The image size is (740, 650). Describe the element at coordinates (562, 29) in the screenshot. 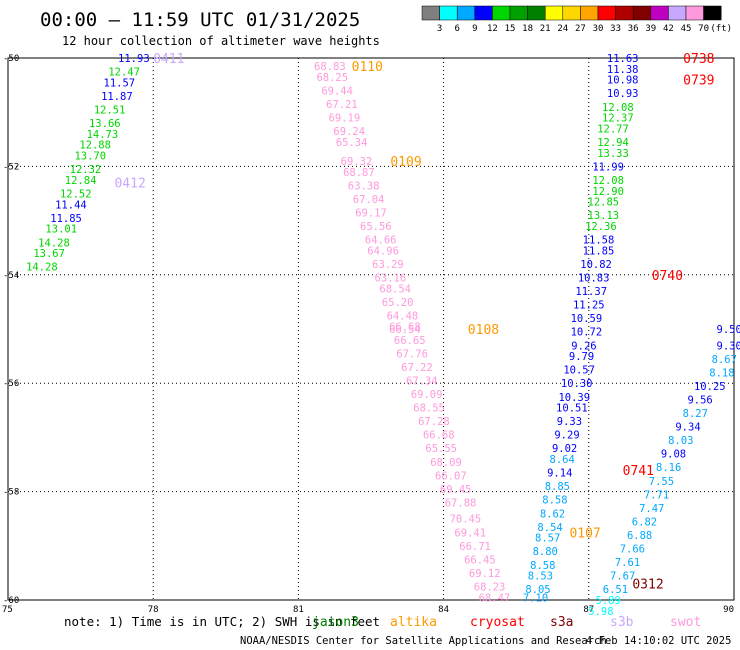

I see `colorbar-tick-label: 24` at that location.